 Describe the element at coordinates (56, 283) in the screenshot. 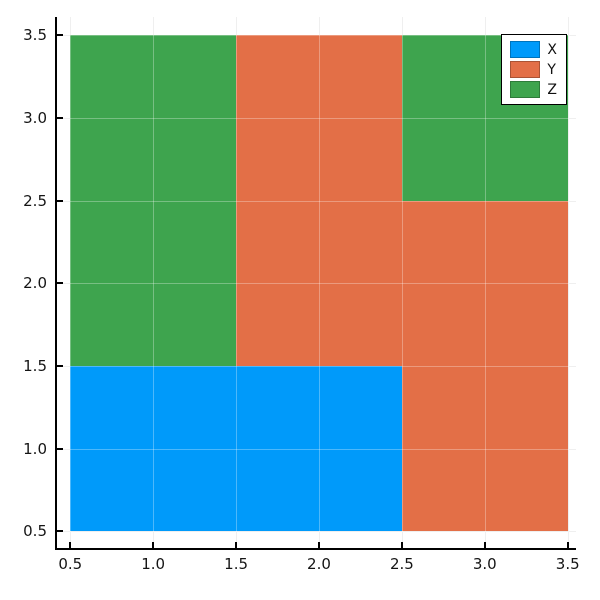

I see `y-axis-spine` at that location.